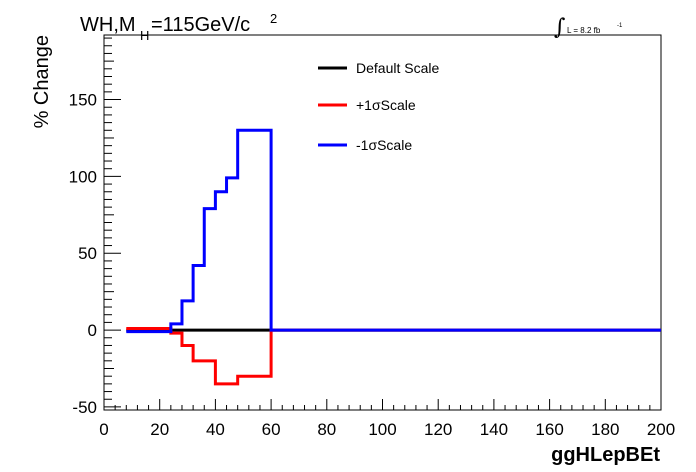  I want to click on x-tick-label: 20, so click(159, 429).